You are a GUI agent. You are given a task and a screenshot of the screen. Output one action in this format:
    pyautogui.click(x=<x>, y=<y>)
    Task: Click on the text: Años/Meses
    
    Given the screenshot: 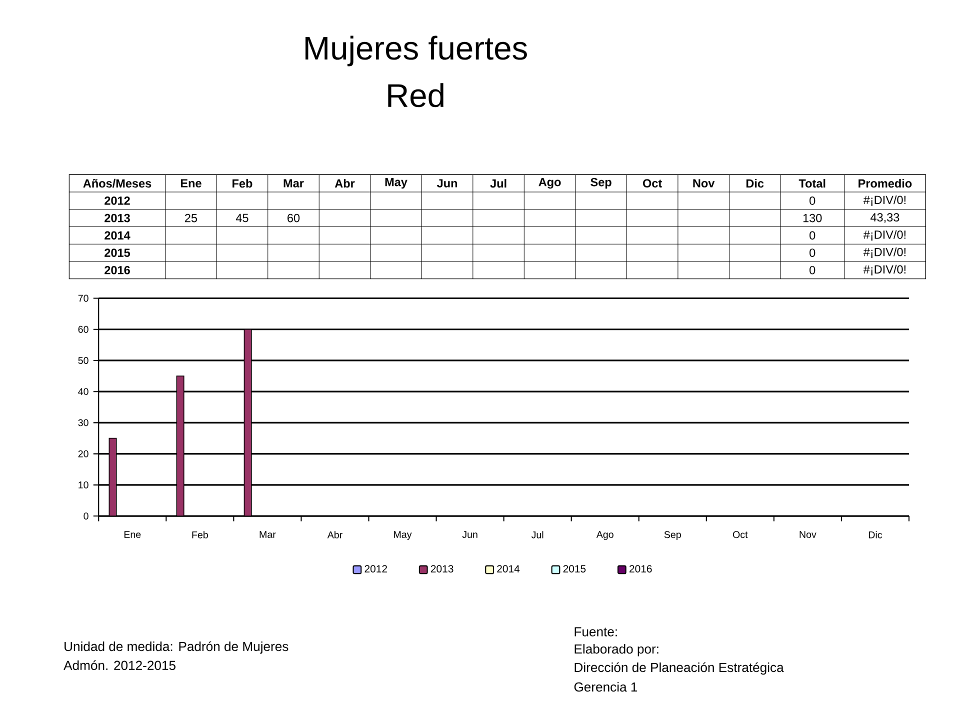 What is the action you would take?
    pyautogui.click(x=117, y=183)
    